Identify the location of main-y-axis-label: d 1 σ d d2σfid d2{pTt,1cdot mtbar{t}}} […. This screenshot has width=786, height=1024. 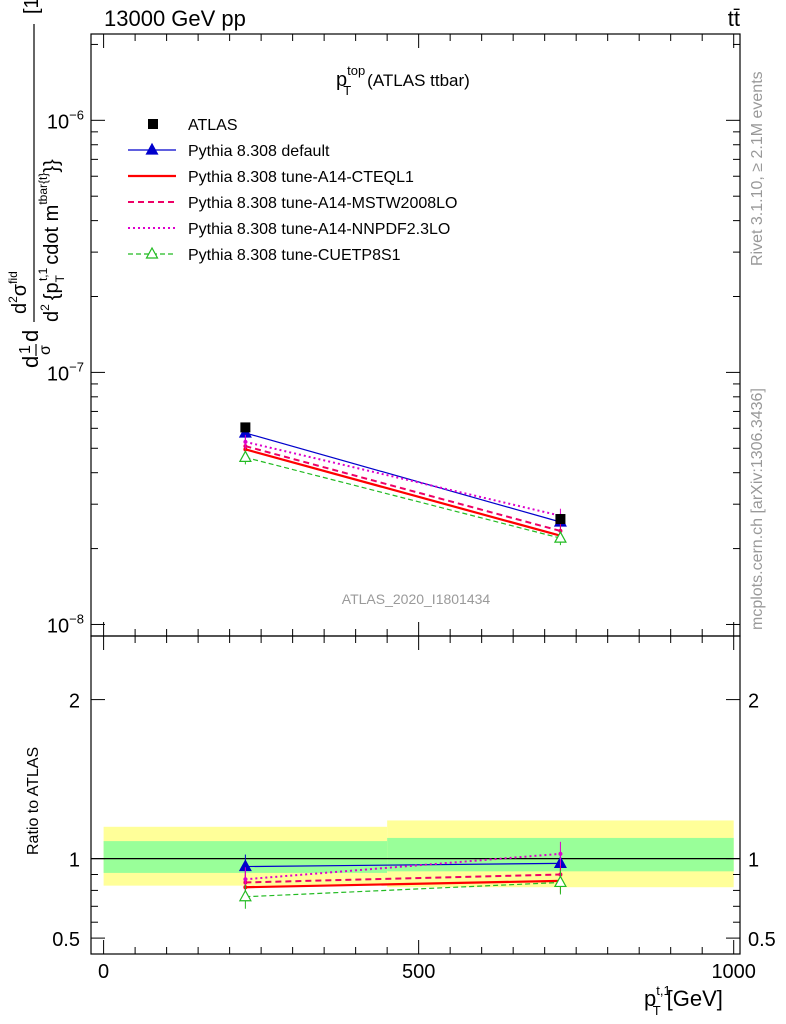
(36, 184).